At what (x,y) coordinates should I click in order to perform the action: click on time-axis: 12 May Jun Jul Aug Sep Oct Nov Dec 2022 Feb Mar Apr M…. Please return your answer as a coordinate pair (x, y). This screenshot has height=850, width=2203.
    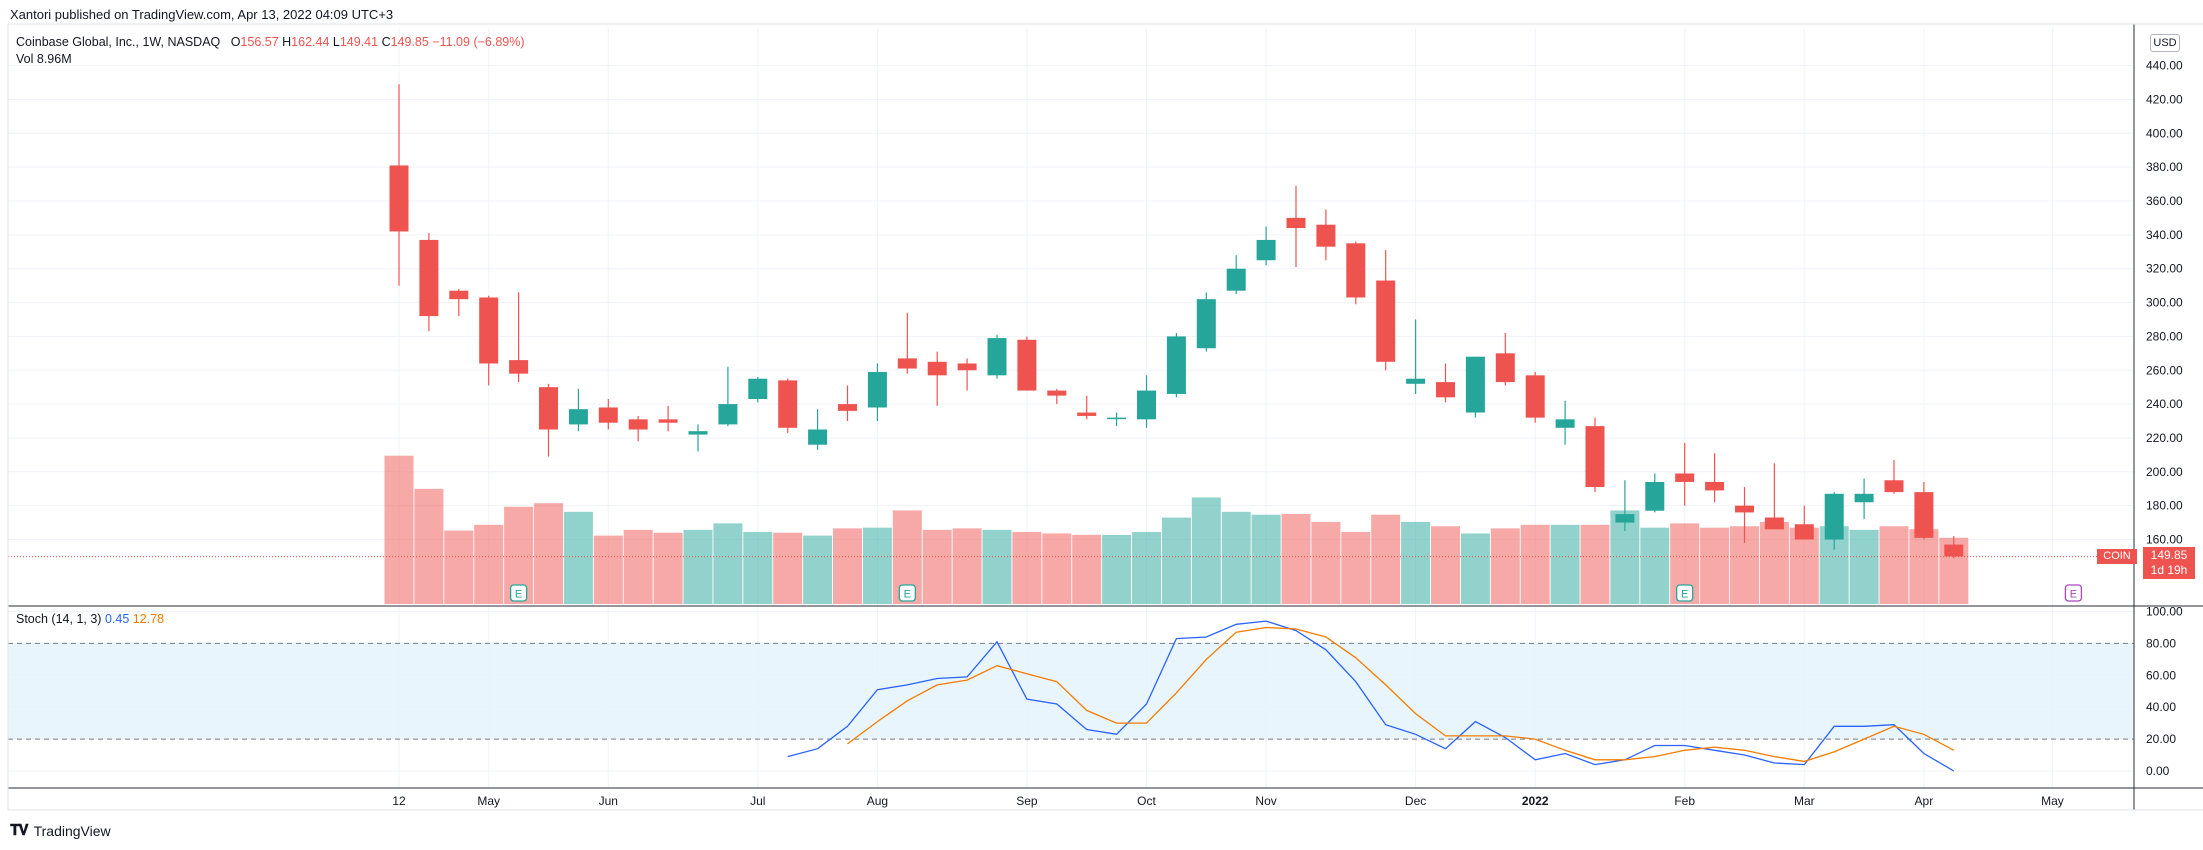
    Looking at the image, I should click on (1227, 801).